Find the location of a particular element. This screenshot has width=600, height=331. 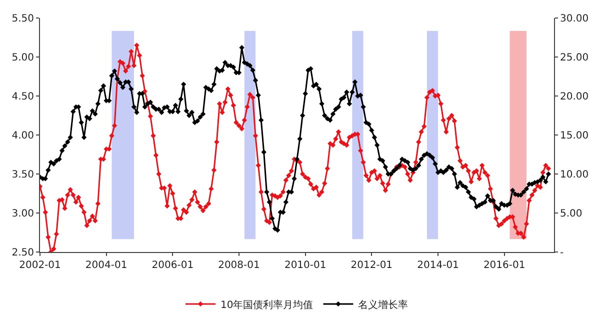

y2-tick-label: 15.00 is located at coordinates (574, 136).